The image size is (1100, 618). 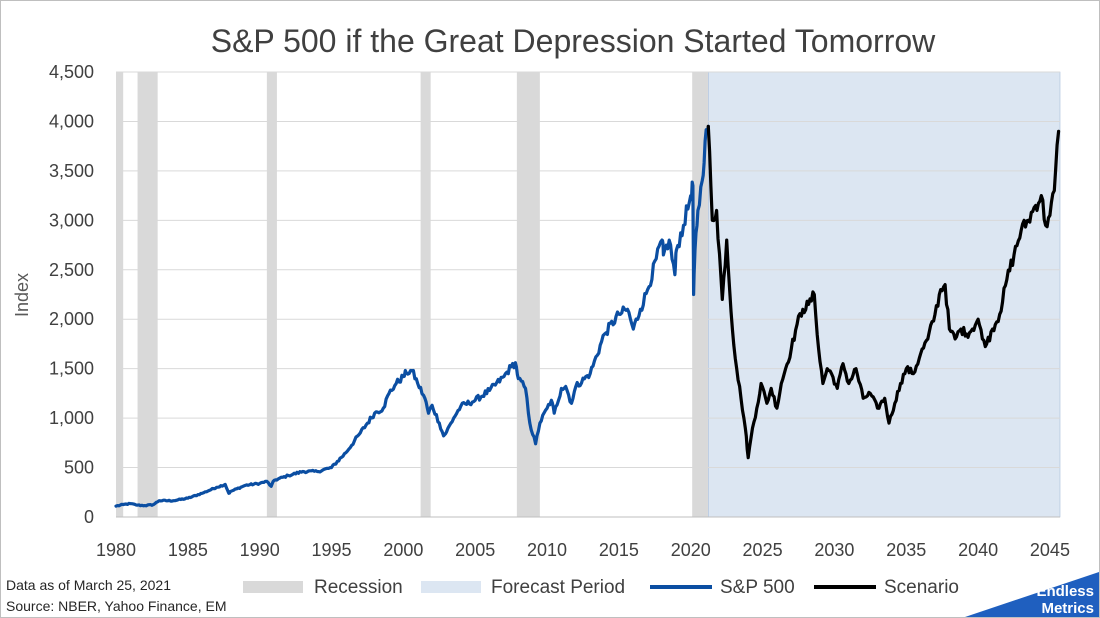 I want to click on x-tick-label: 1995, so click(x=332, y=550).